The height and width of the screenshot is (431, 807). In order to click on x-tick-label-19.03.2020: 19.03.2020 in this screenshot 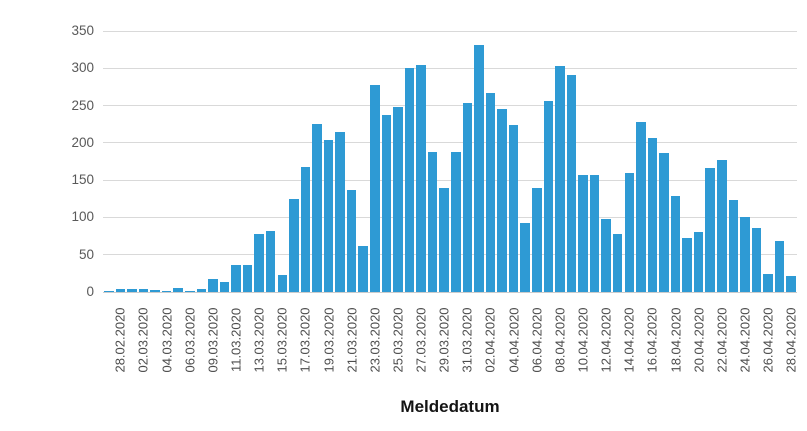, I will do `click(329, 340)`.